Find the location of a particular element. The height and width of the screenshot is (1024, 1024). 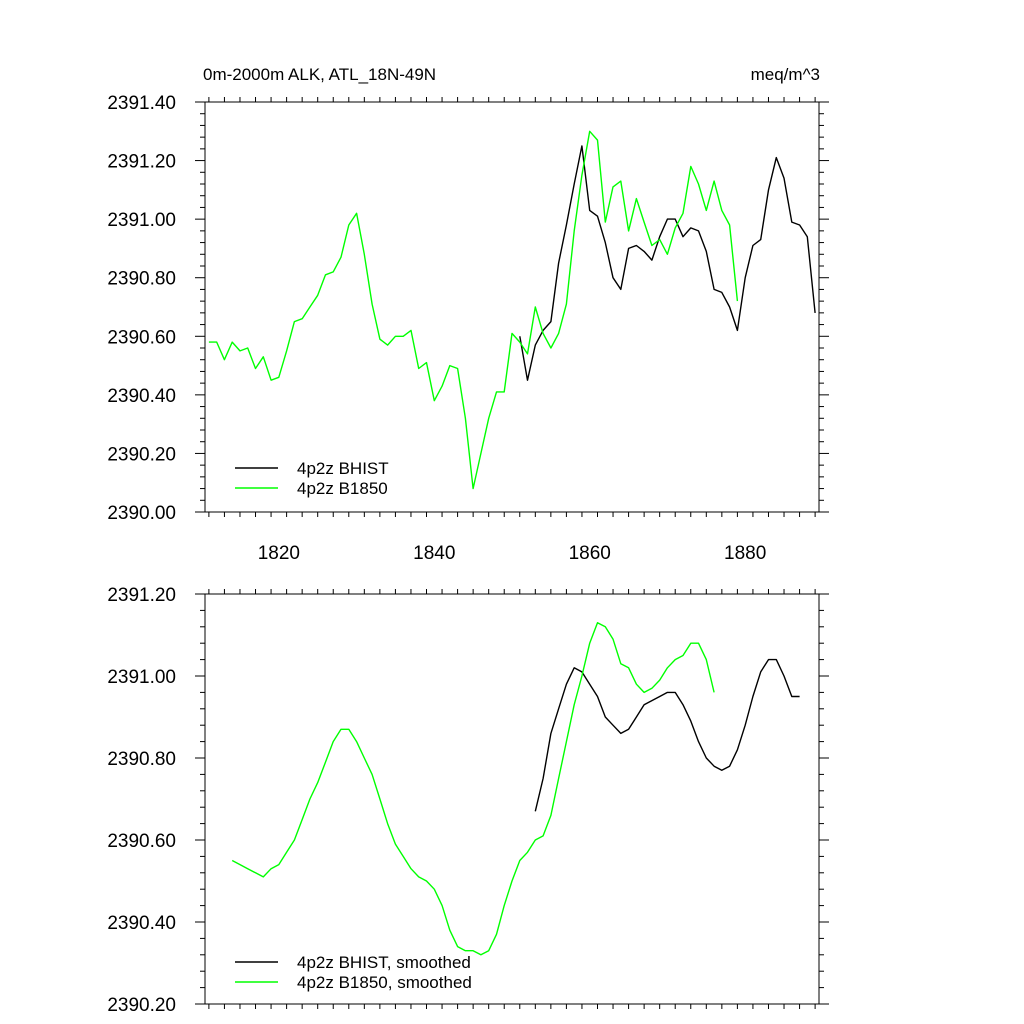

y-tick-label: 2390.00 is located at coordinates (141, 513).